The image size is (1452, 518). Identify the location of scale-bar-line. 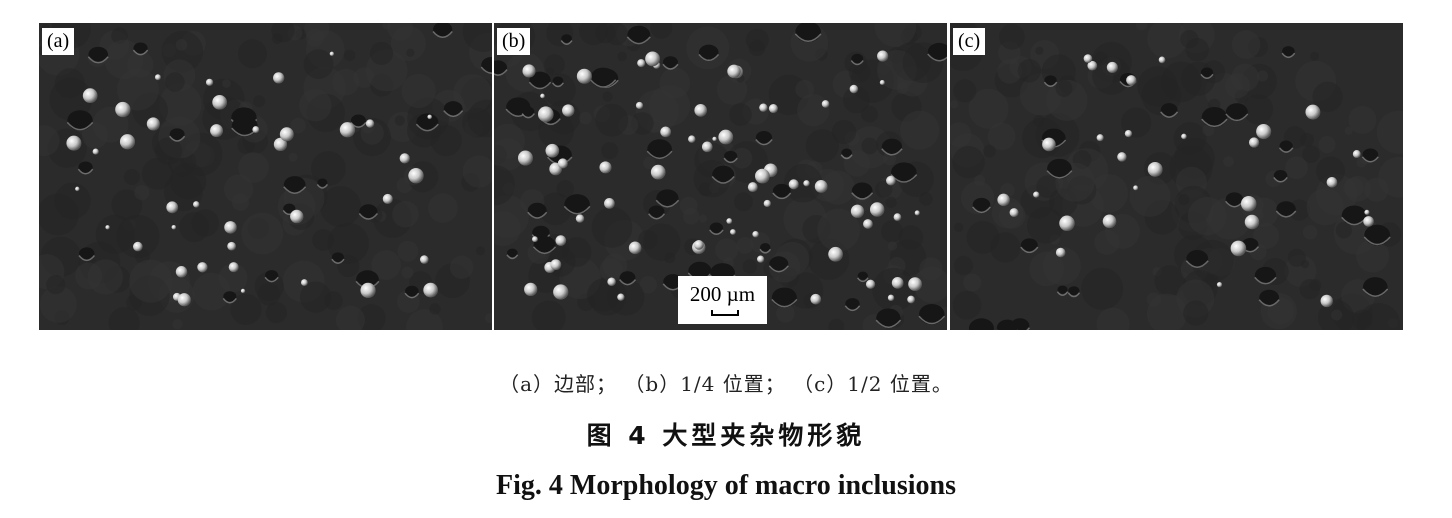
(725, 313).